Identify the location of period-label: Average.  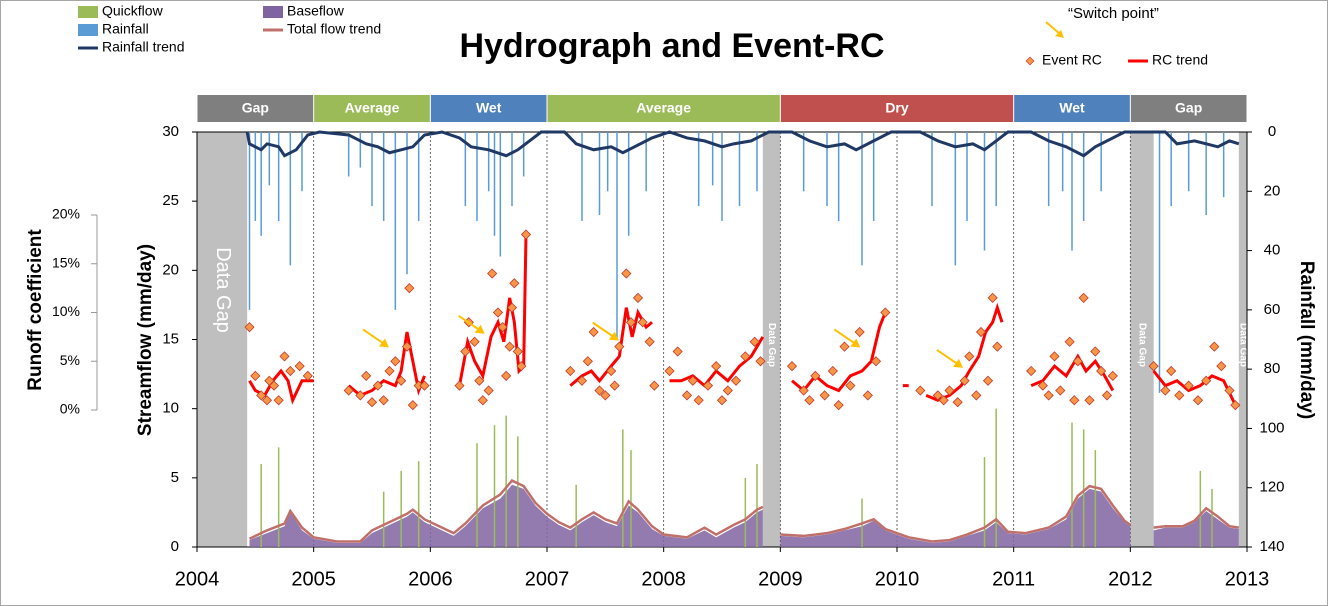
(372, 108).